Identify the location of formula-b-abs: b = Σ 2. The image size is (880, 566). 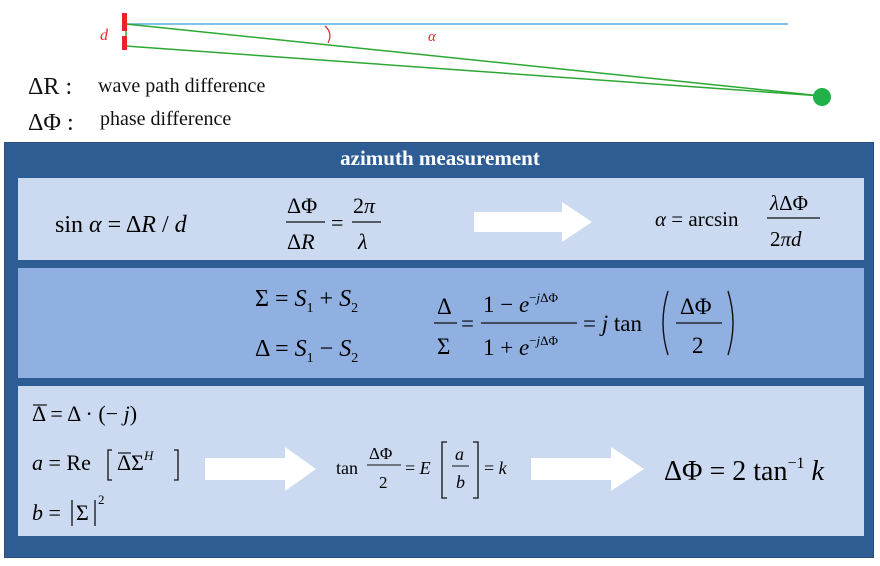
(68, 509).